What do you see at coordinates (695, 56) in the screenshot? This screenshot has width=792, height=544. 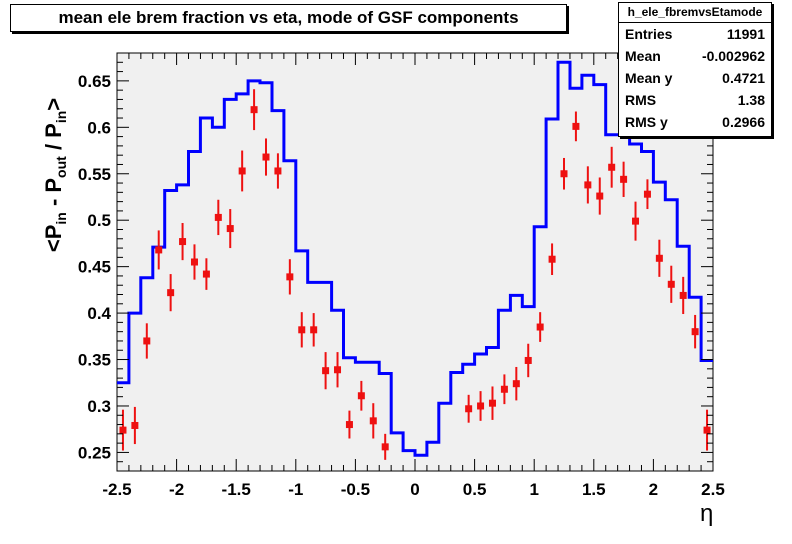 I see `stats-row-mean: Mean -0.002962` at bounding box center [695, 56].